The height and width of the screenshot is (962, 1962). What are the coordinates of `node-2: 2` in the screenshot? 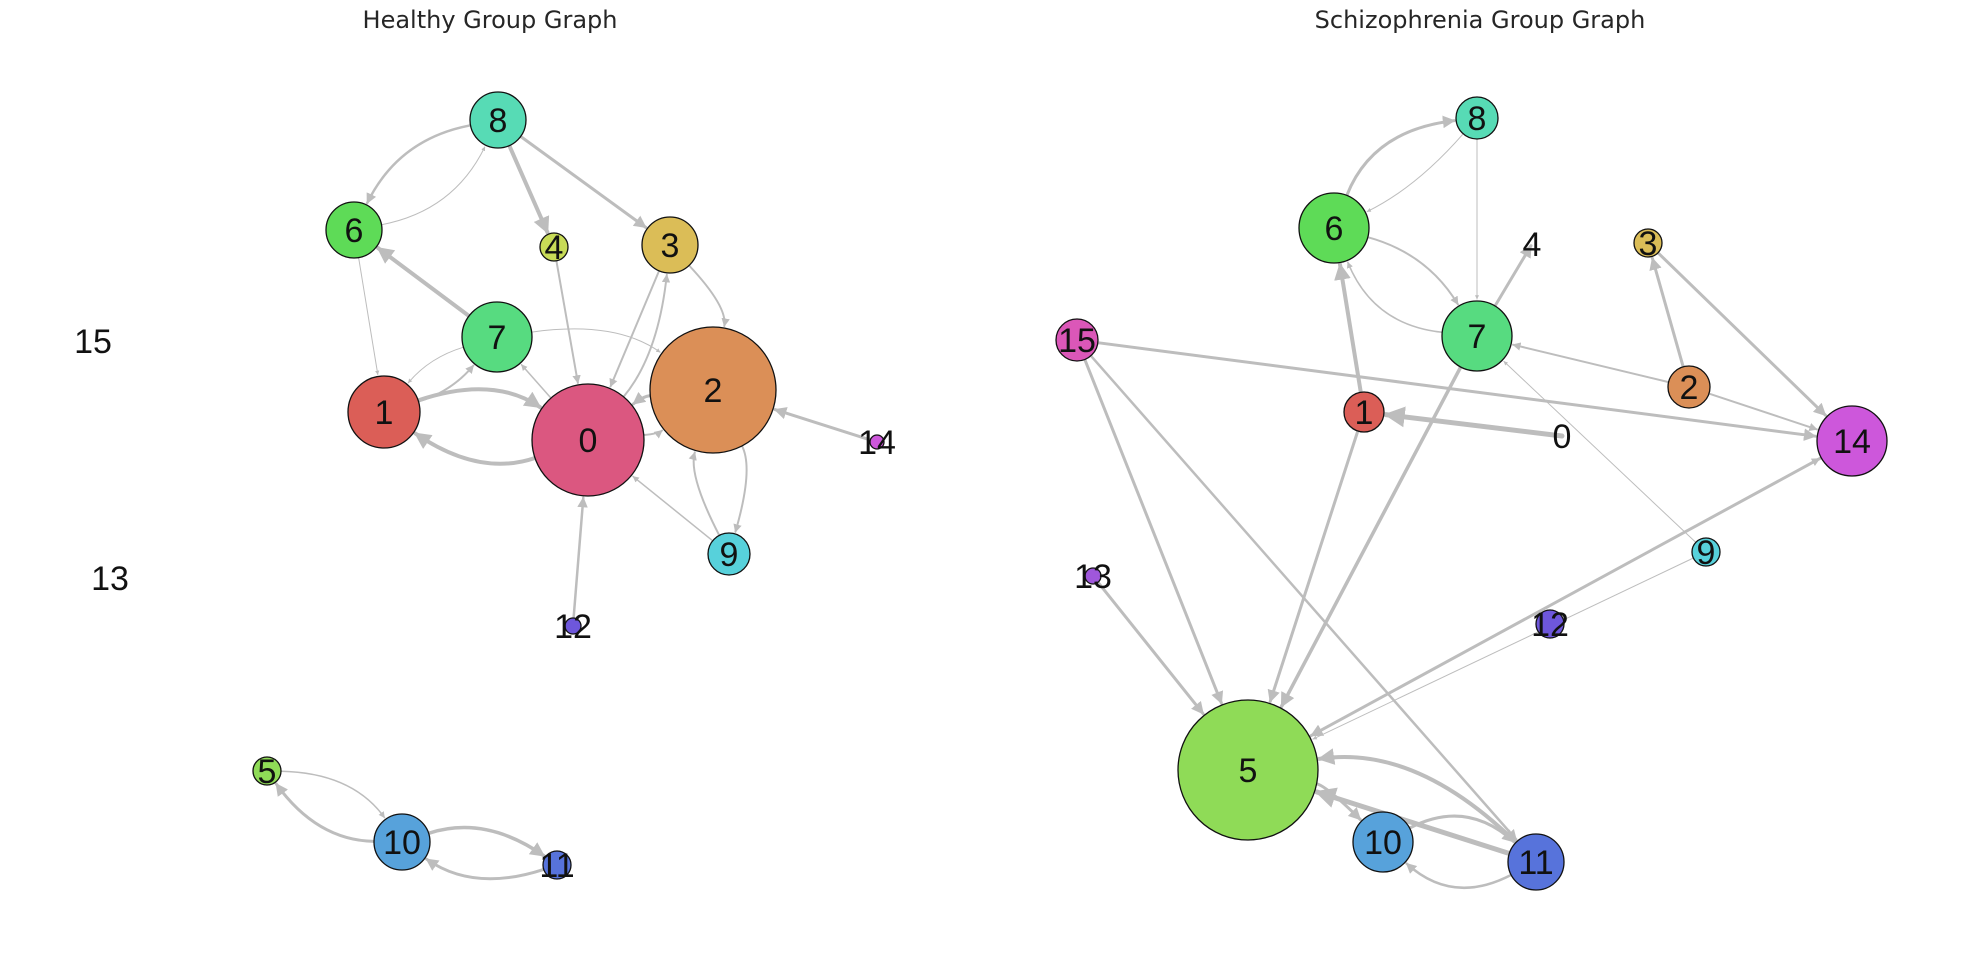 It's located at (1689, 387).